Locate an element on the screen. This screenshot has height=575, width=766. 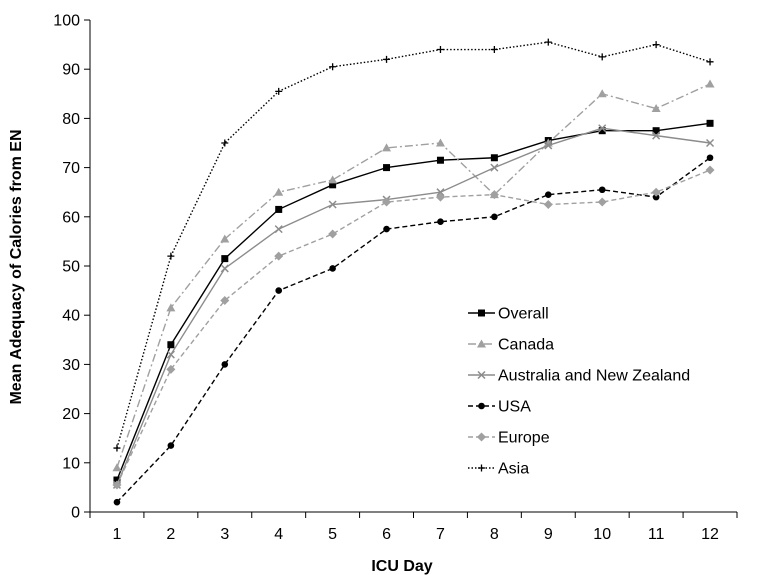
legend-label-usa: USA is located at coordinates (514, 407).